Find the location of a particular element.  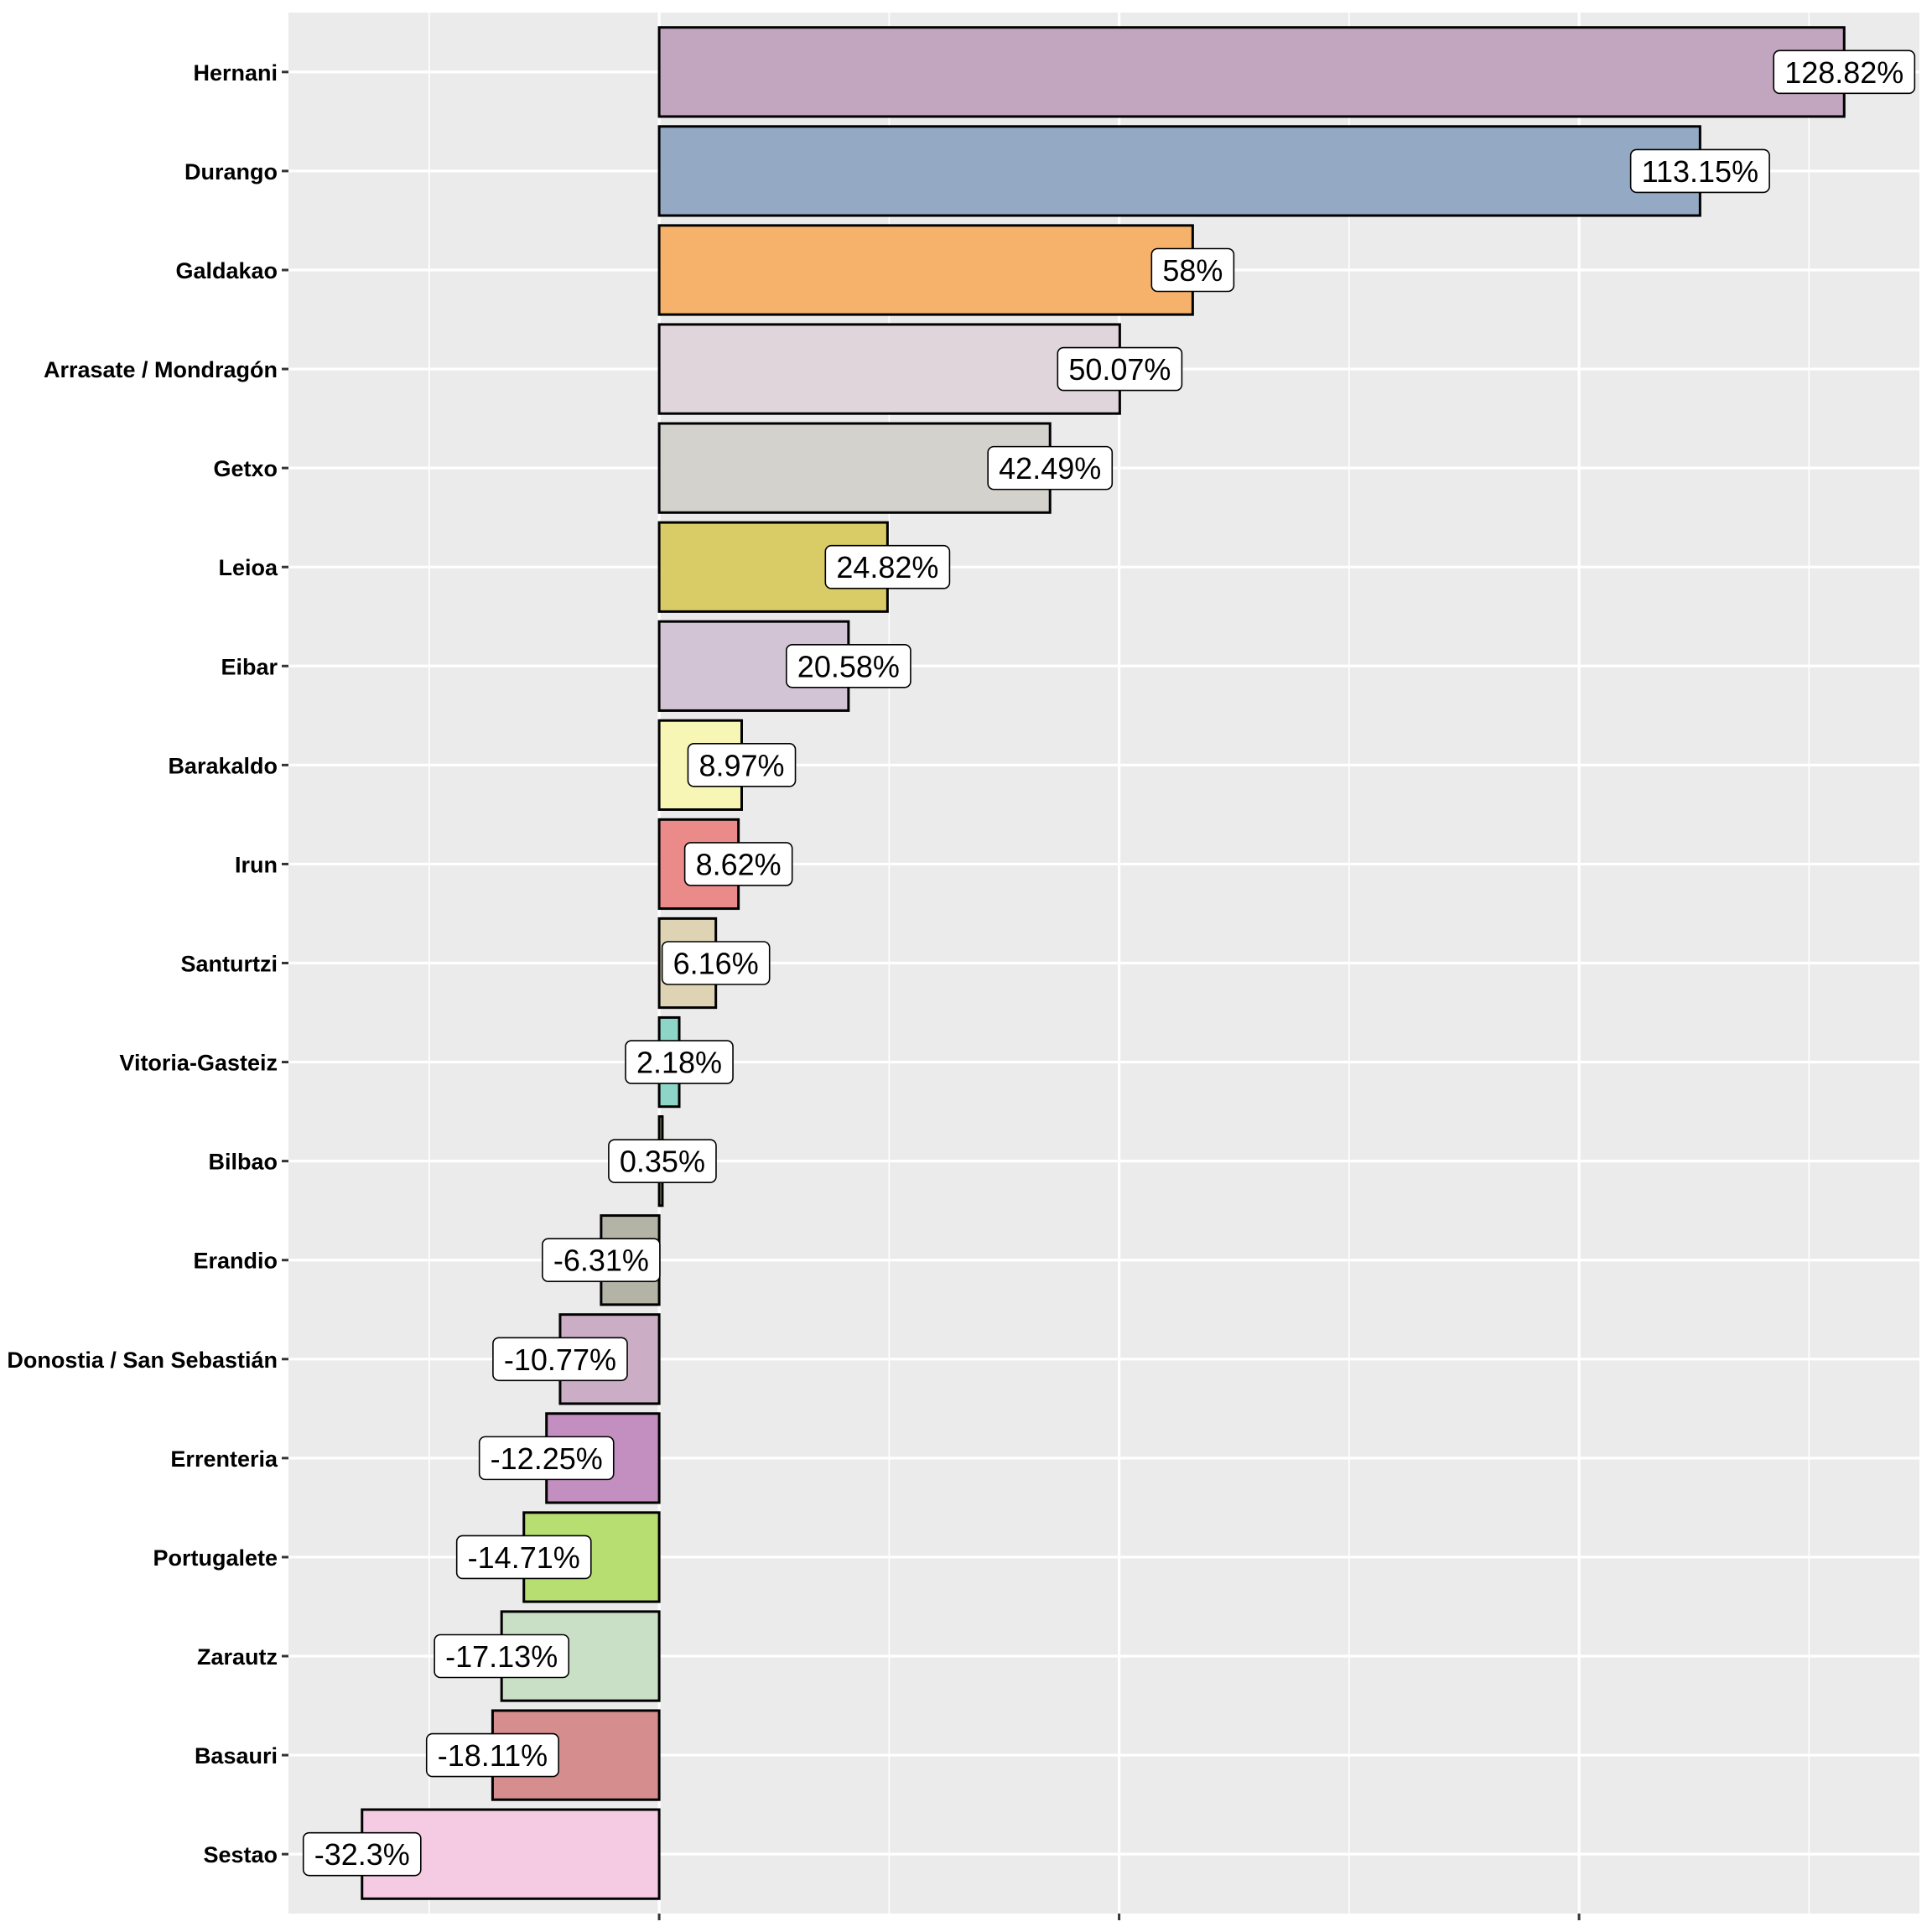

value-label: 0.35% is located at coordinates (662, 1161).